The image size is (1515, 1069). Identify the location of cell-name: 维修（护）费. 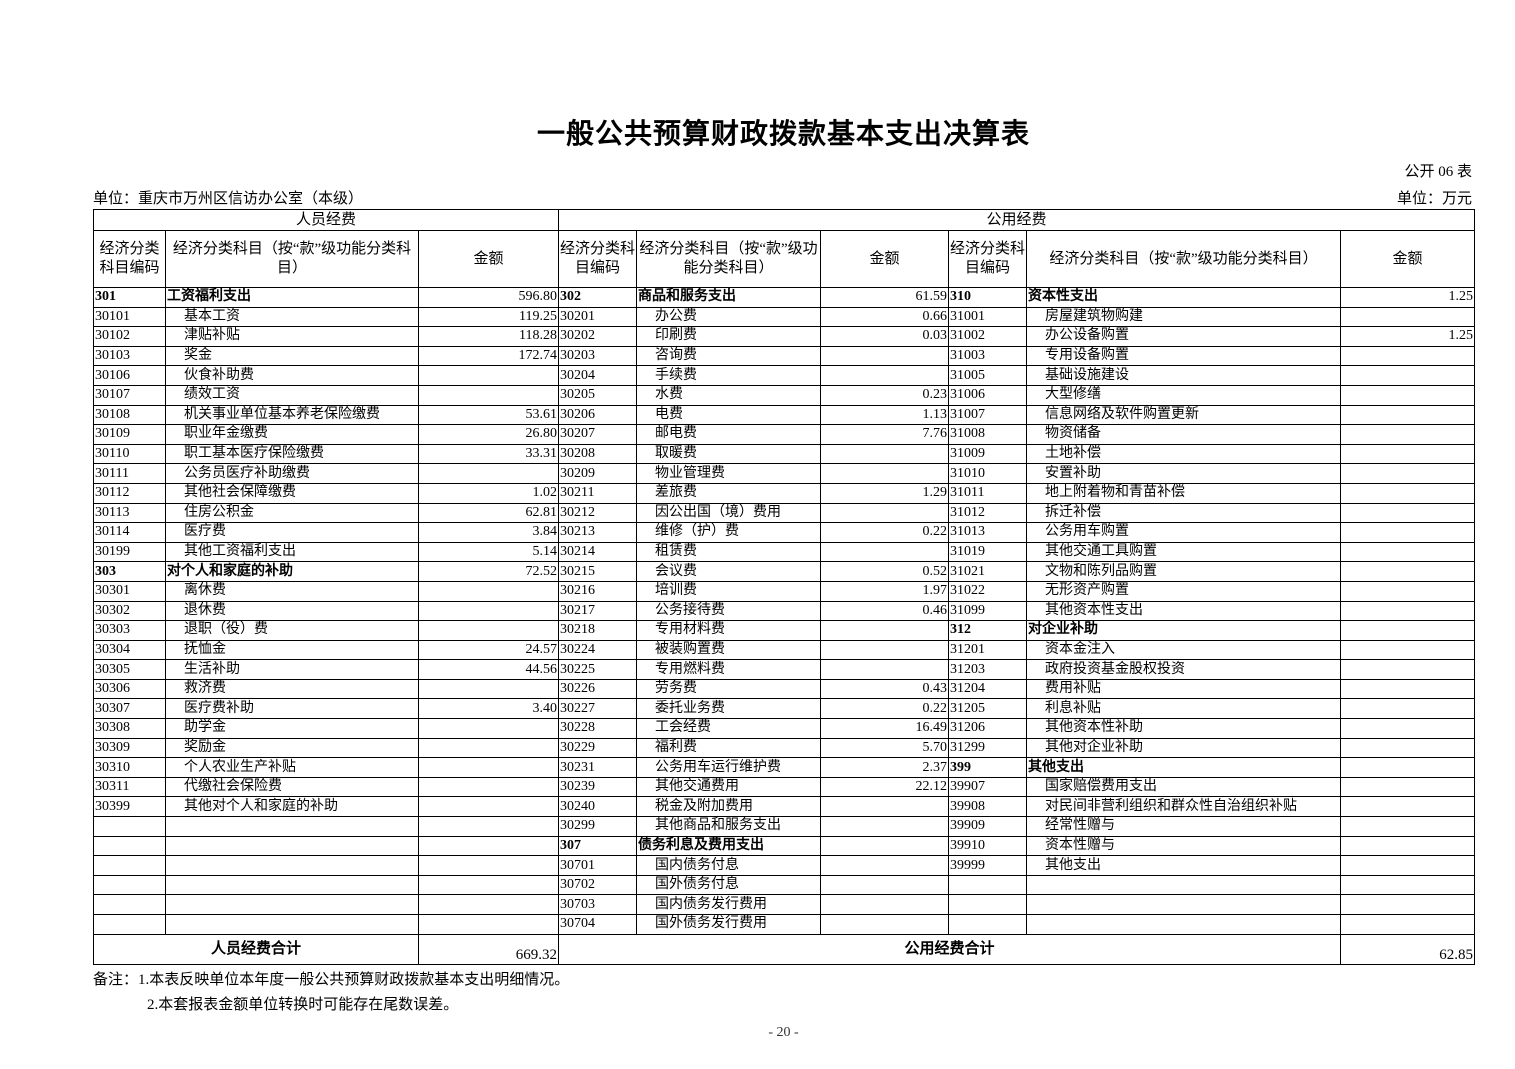
(729, 532).